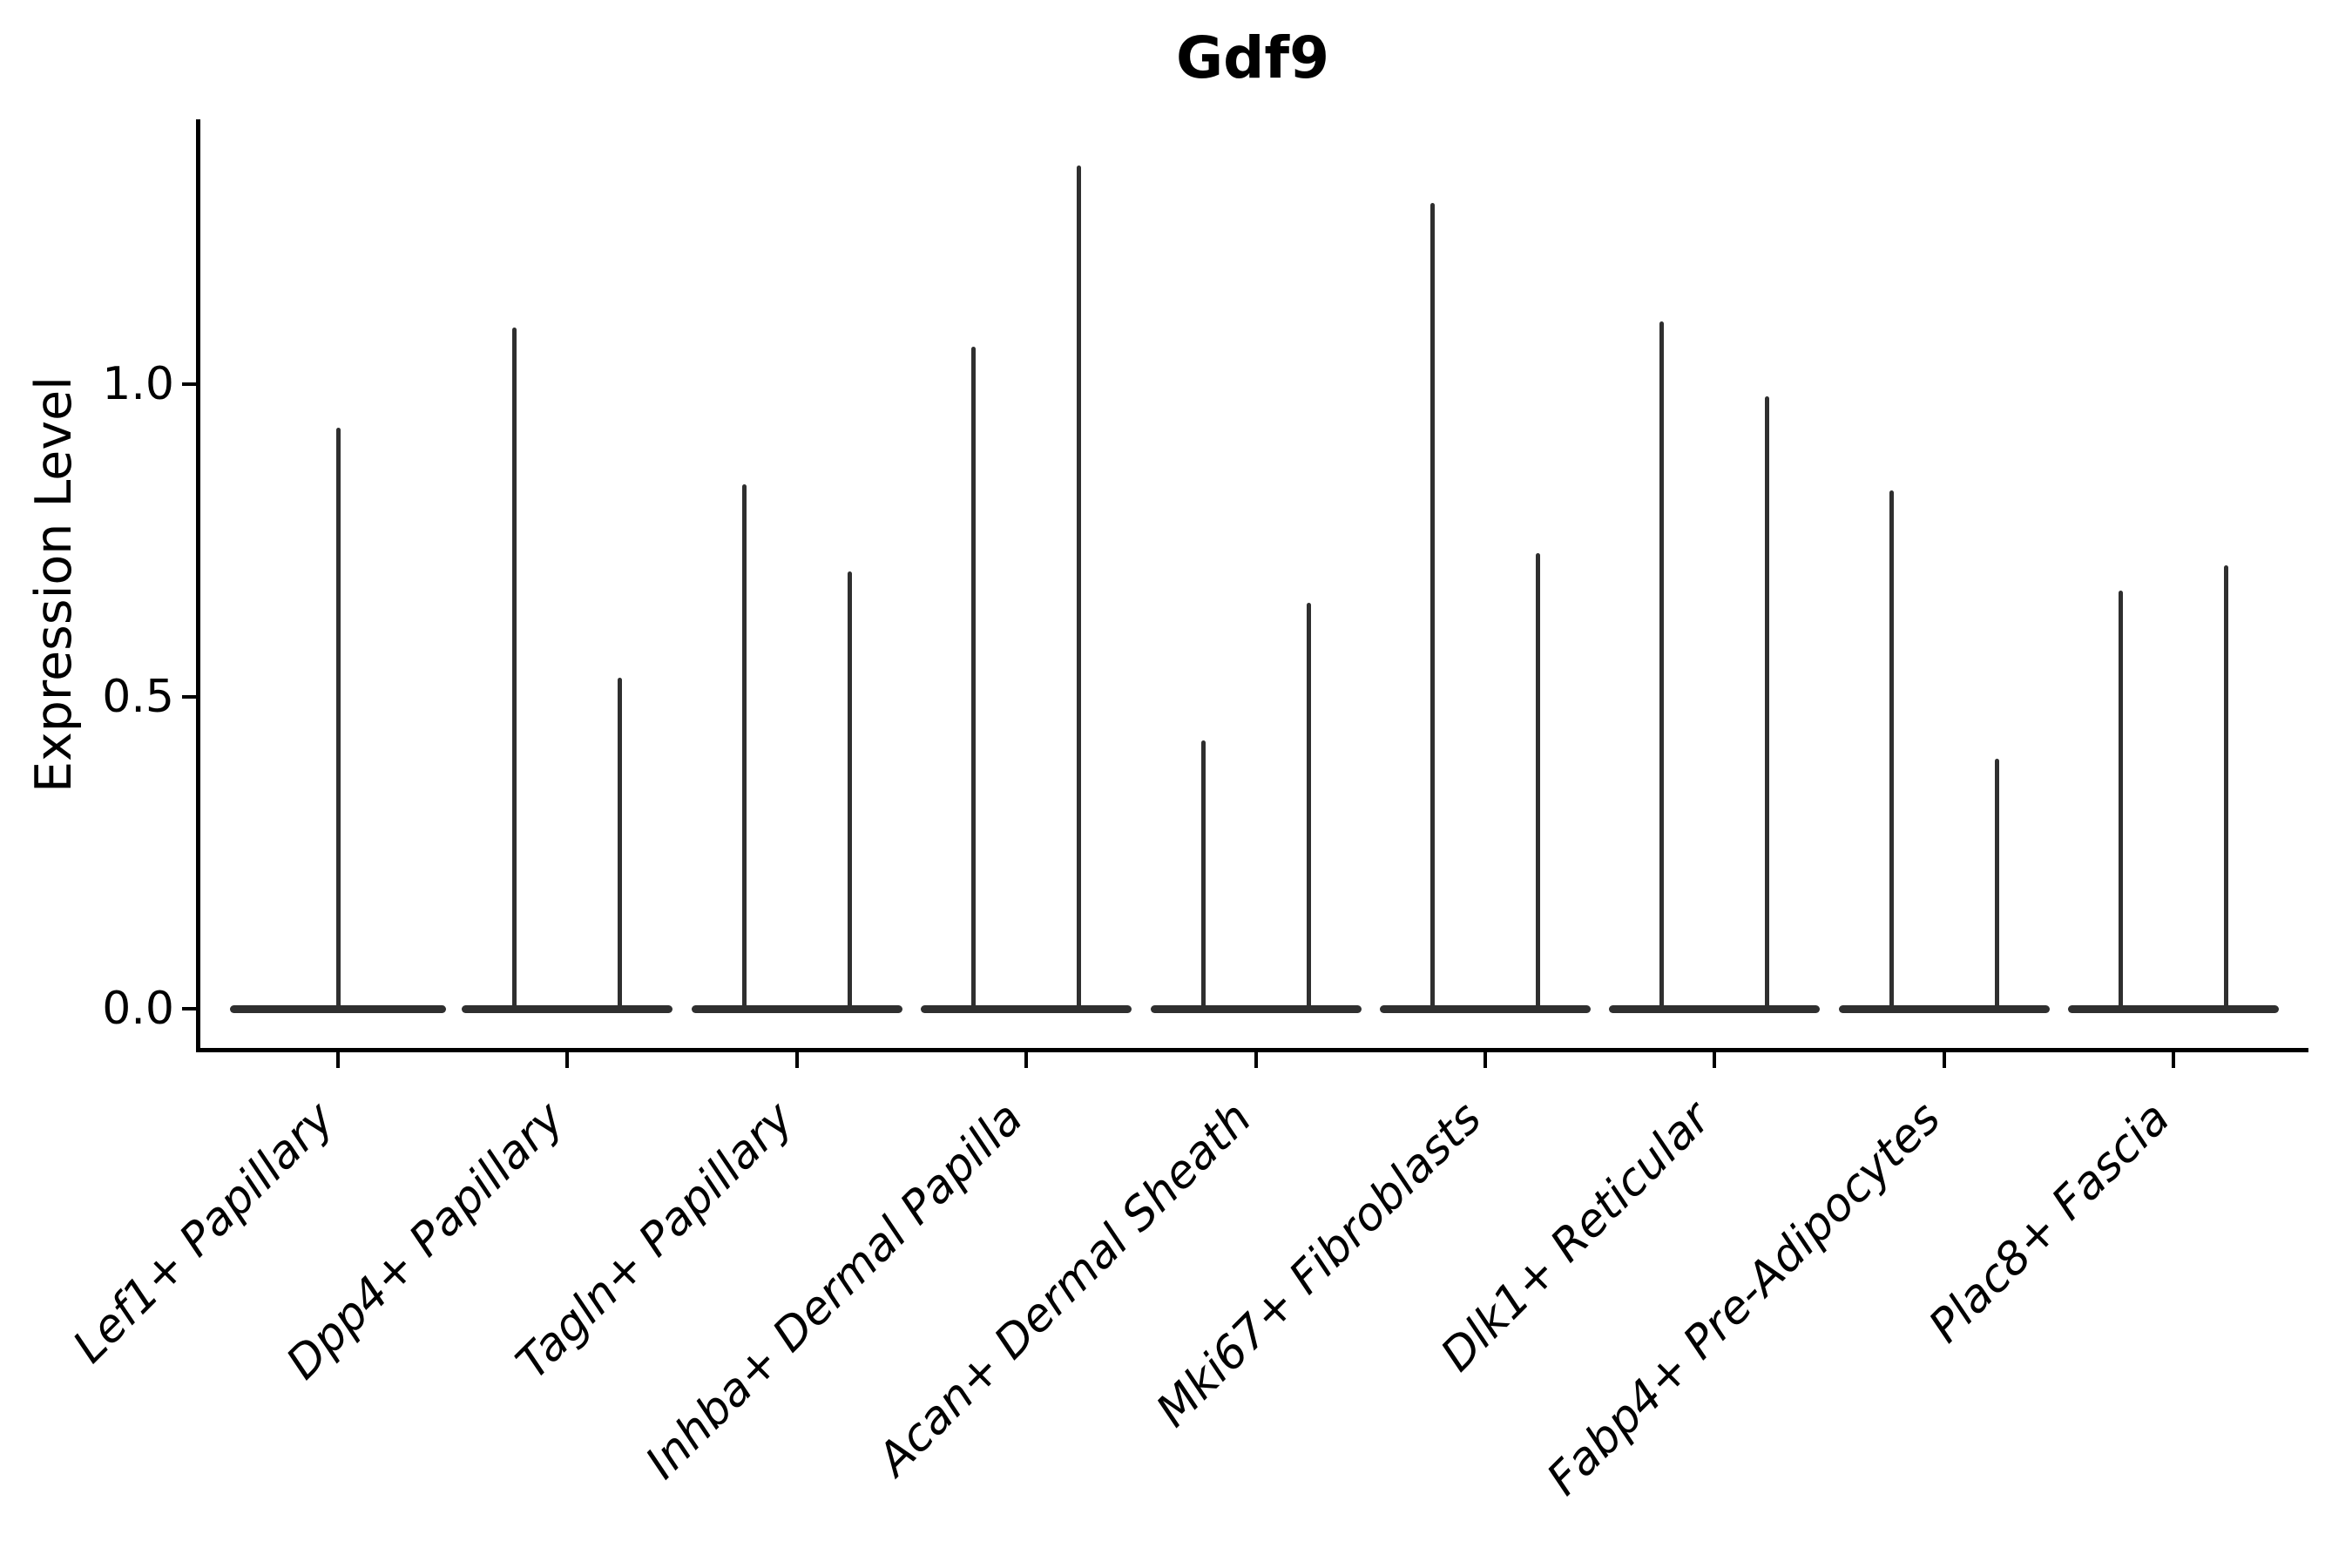  Describe the element at coordinates (1065, 1289) in the screenshot. I see `x-tick-label: Acan+ Dermal Sheath` at that location.